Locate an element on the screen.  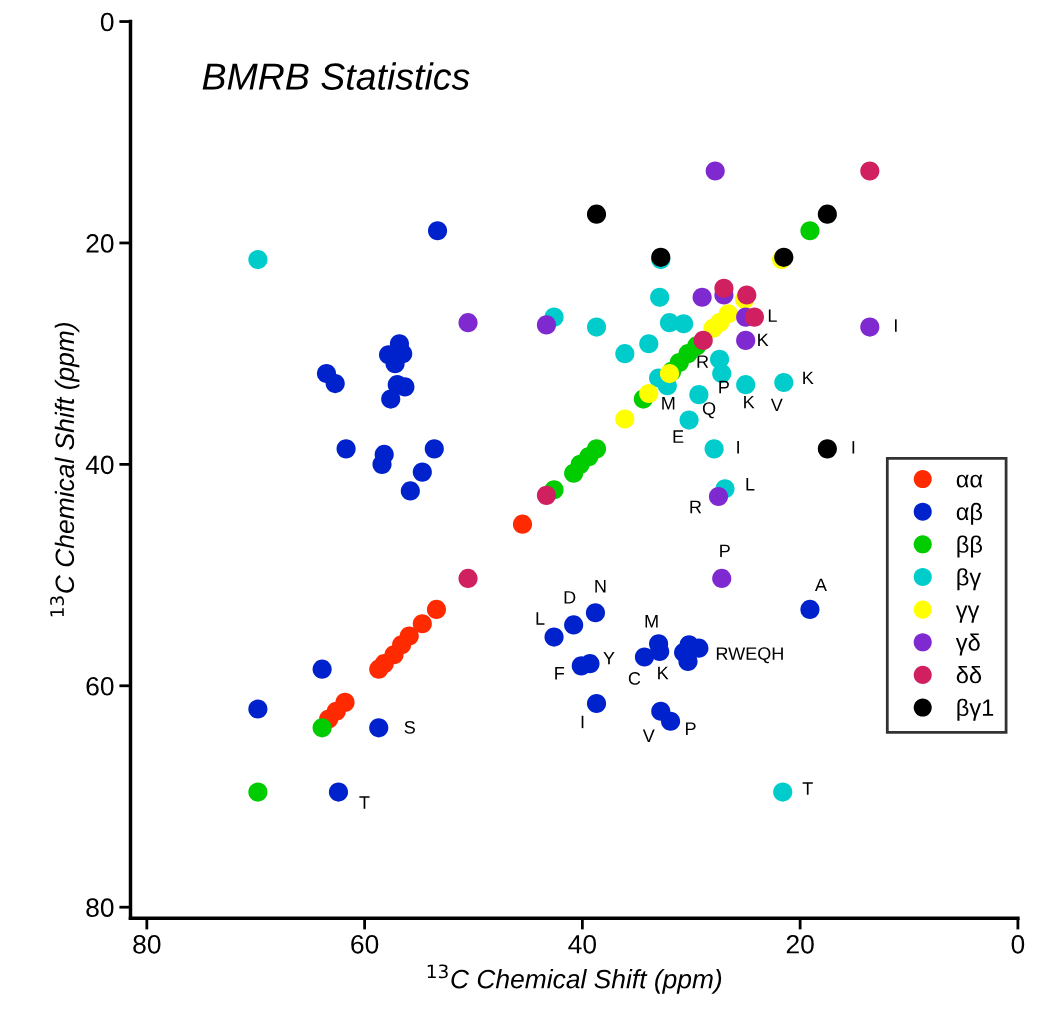
legend-label: βγ1 is located at coordinates (975, 709).